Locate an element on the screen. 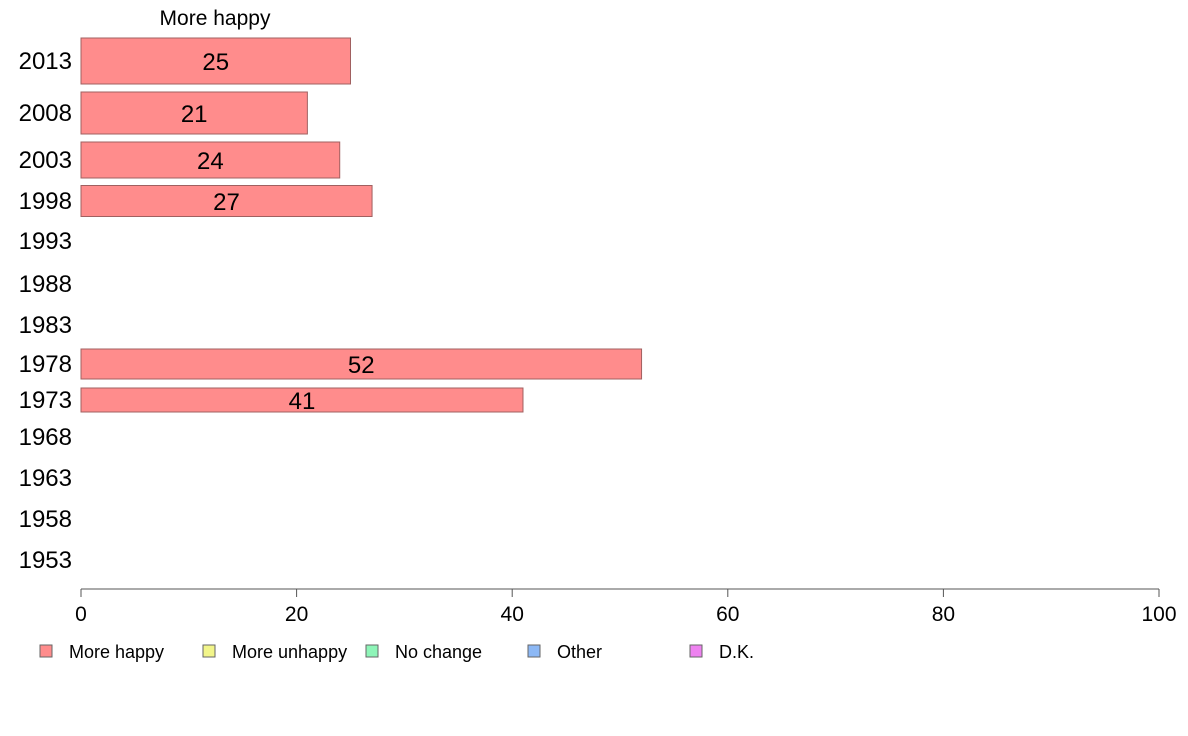 This screenshot has height=736, width=1188. year-label: 1953 is located at coordinates (45, 560).